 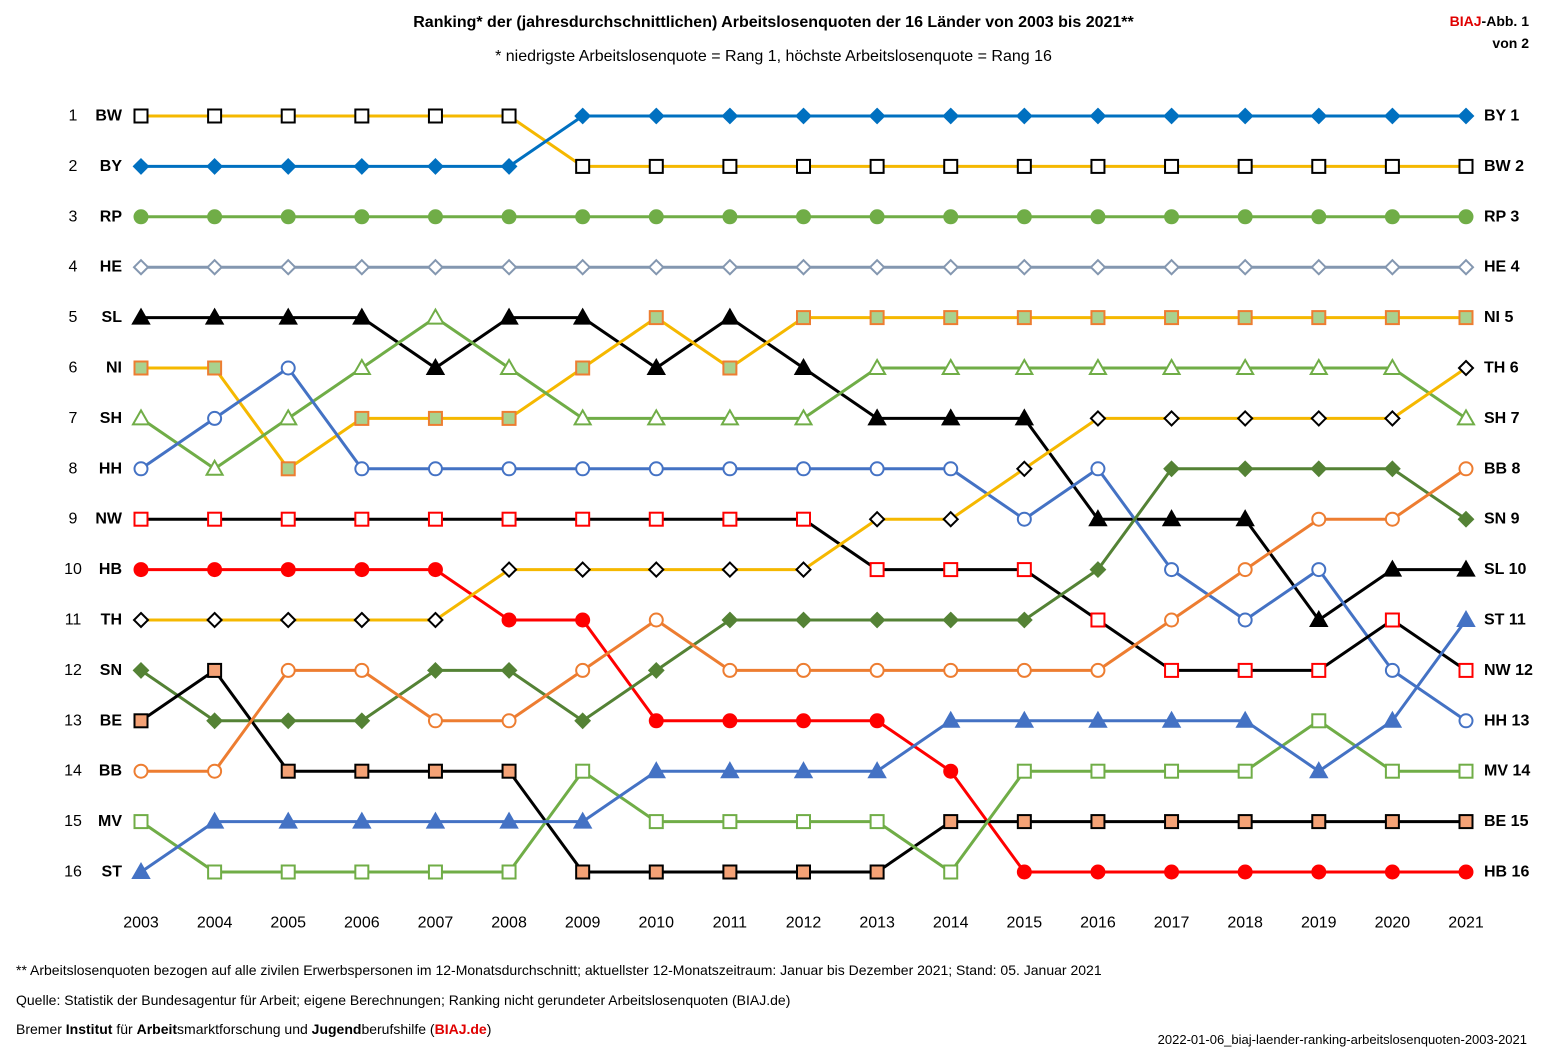 I want to click on org-part: berufshilfe (, so click(x=398, y=1029).